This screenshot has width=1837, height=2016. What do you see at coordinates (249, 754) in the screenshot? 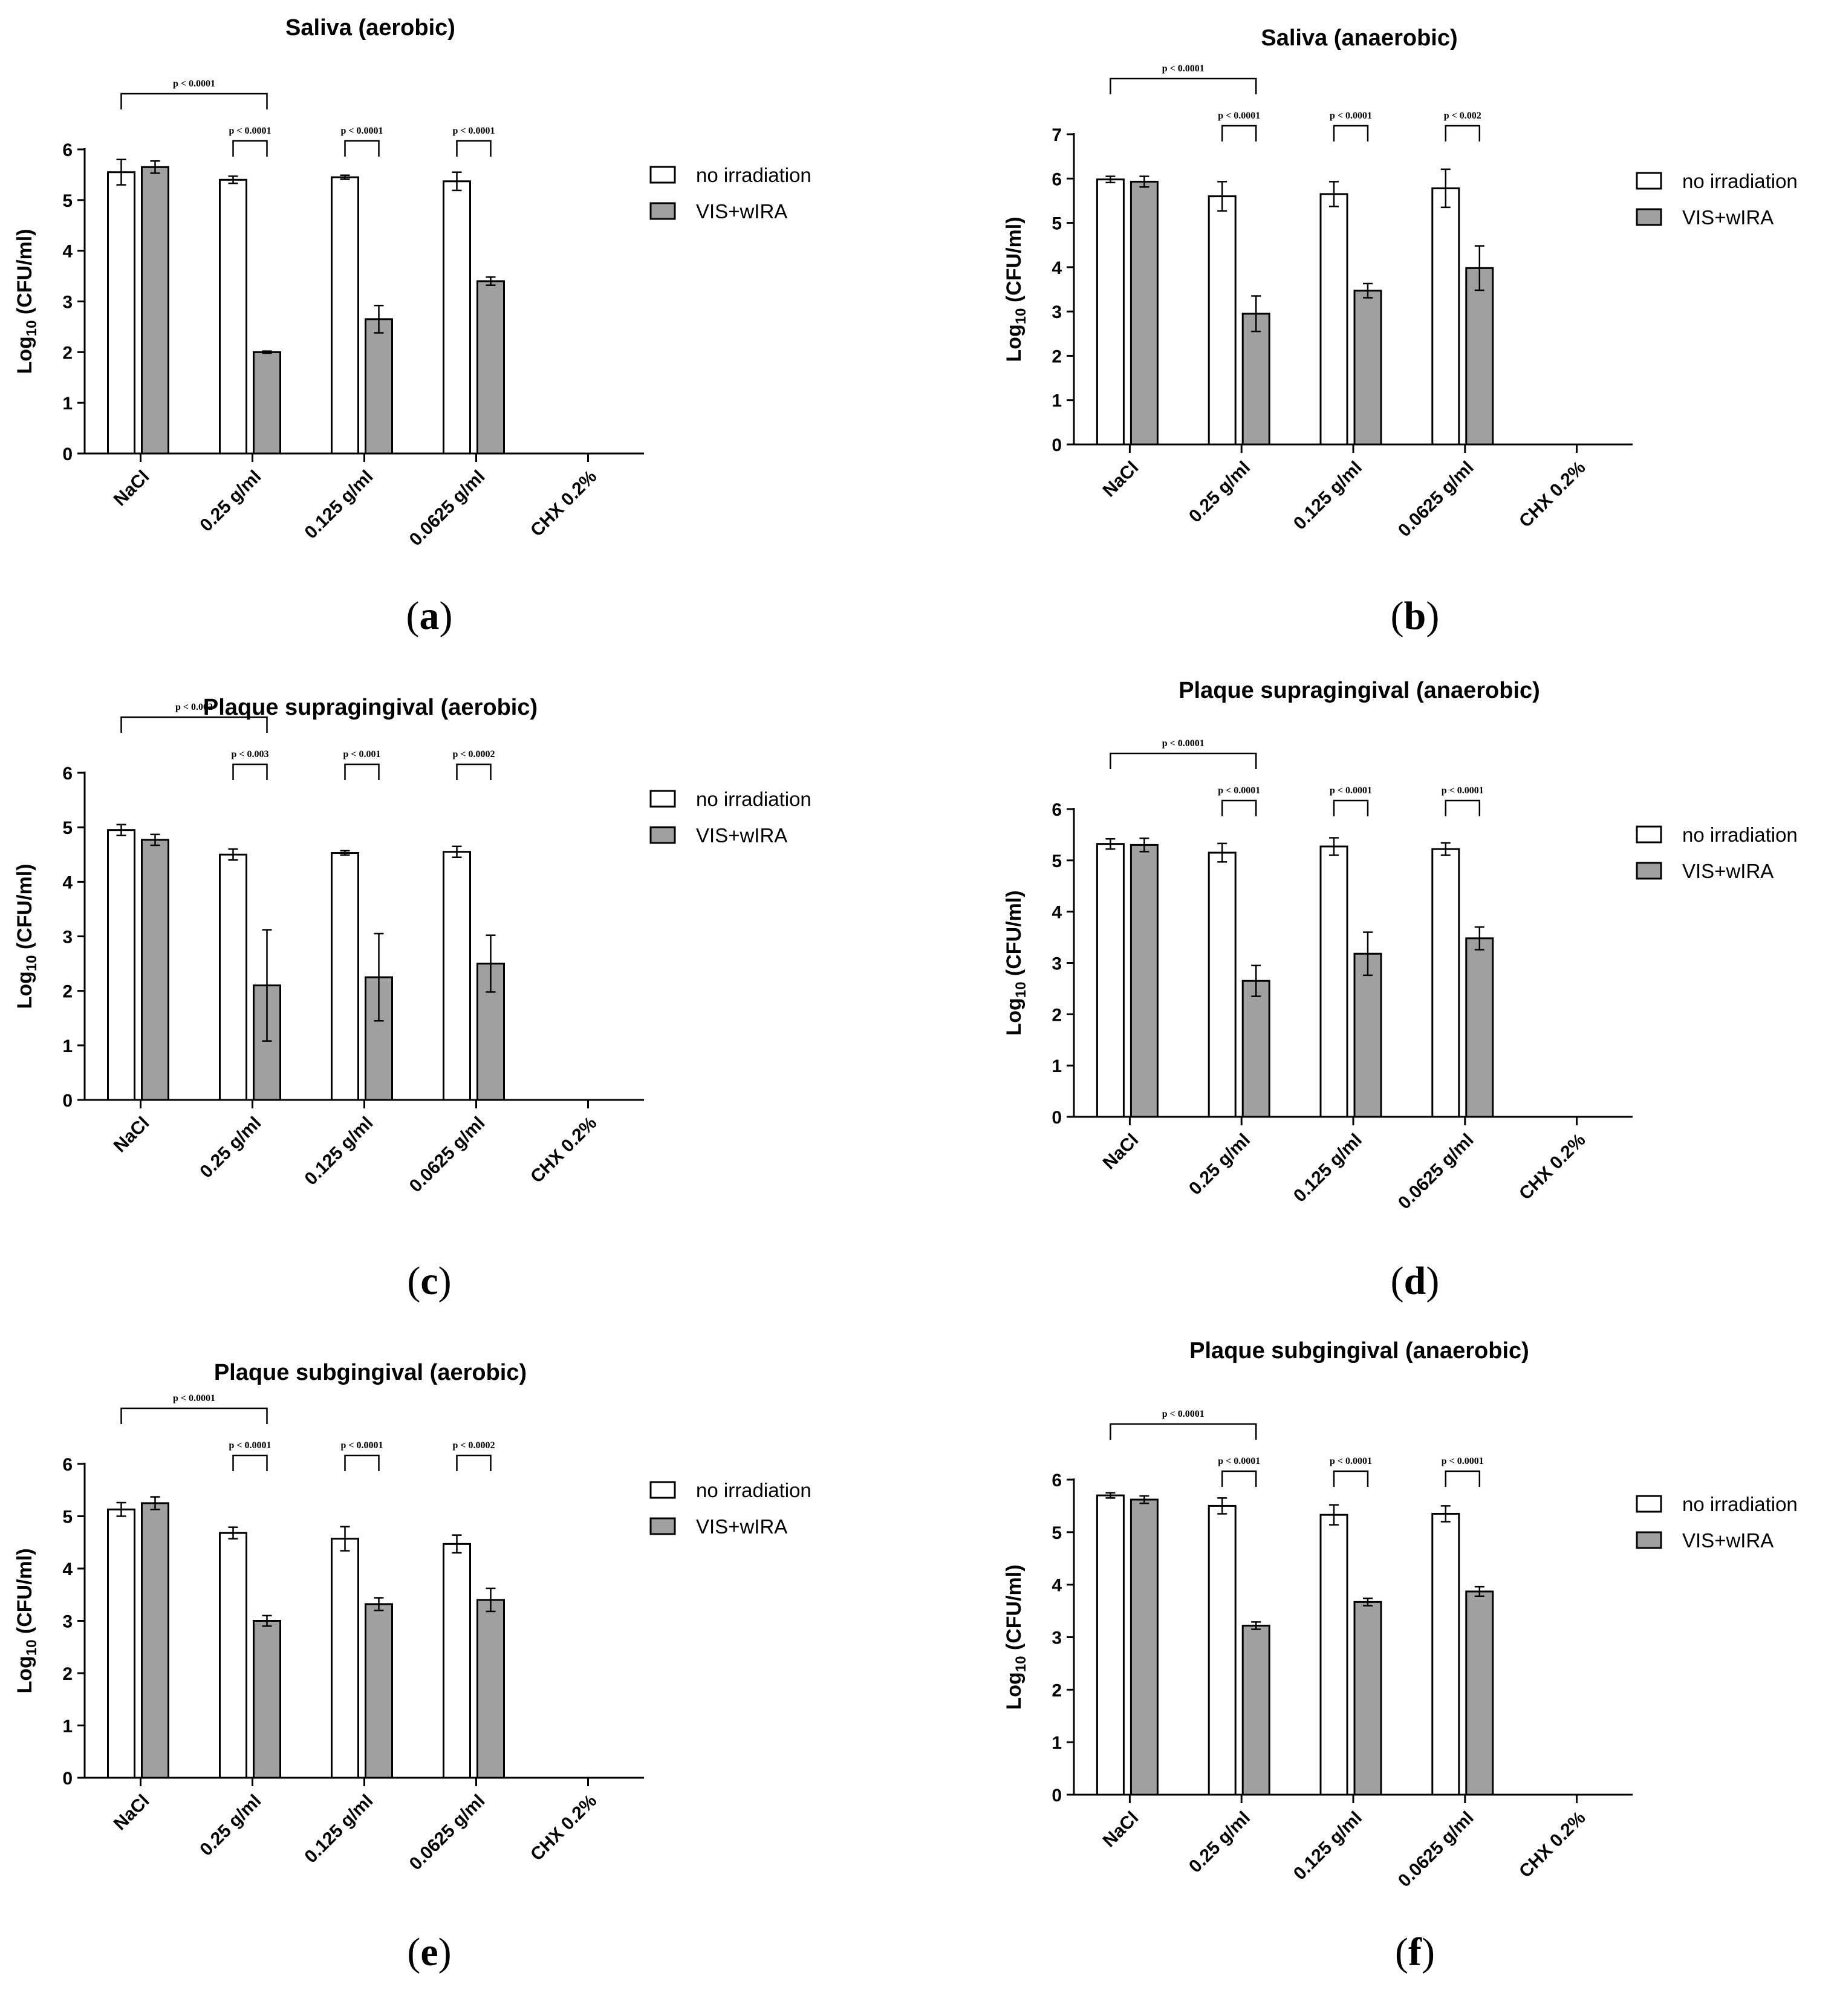
I see `p-value-label: p < 0.003` at bounding box center [249, 754].